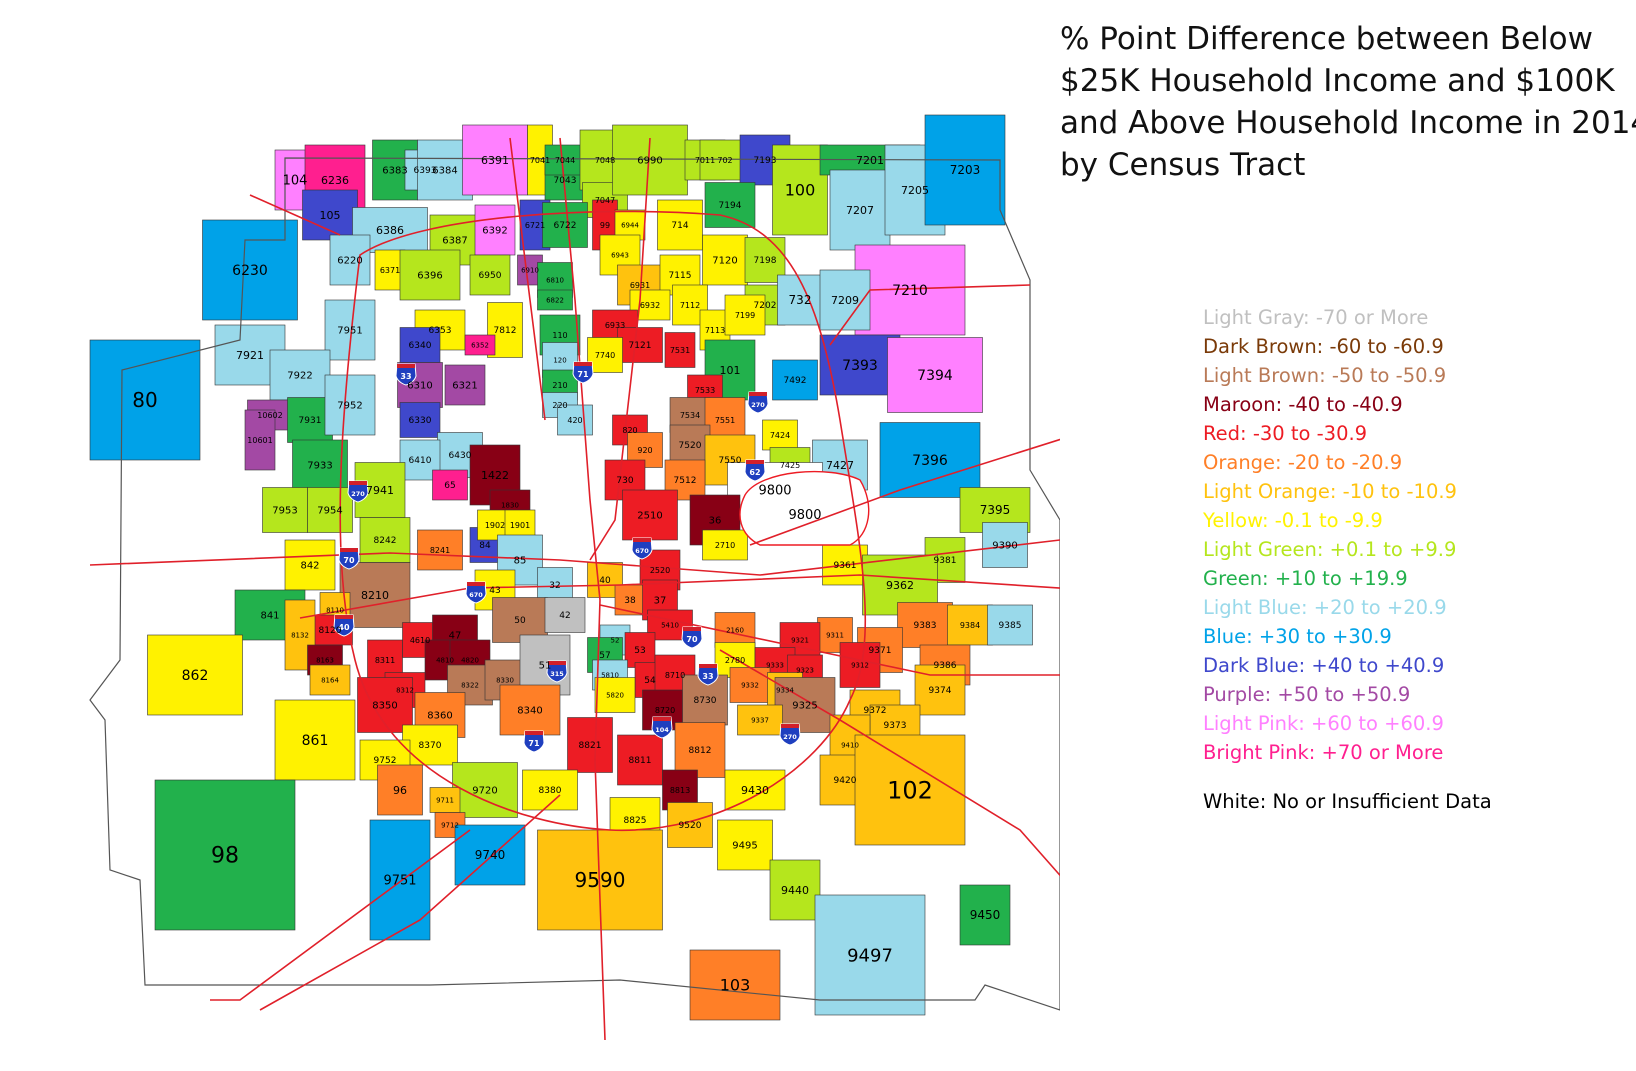 The height and width of the screenshot is (1071, 1636). What do you see at coordinates (660, 601) in the screenshot?
I see `tract-label-37: 37` at bounding box center [660, 601].